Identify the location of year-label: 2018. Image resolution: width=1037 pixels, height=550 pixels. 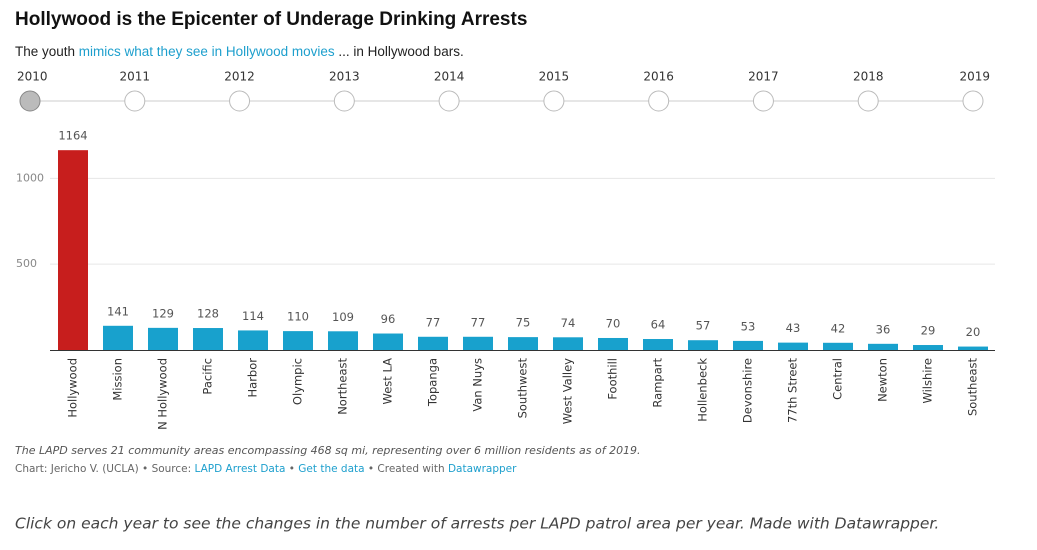
(868, 77).